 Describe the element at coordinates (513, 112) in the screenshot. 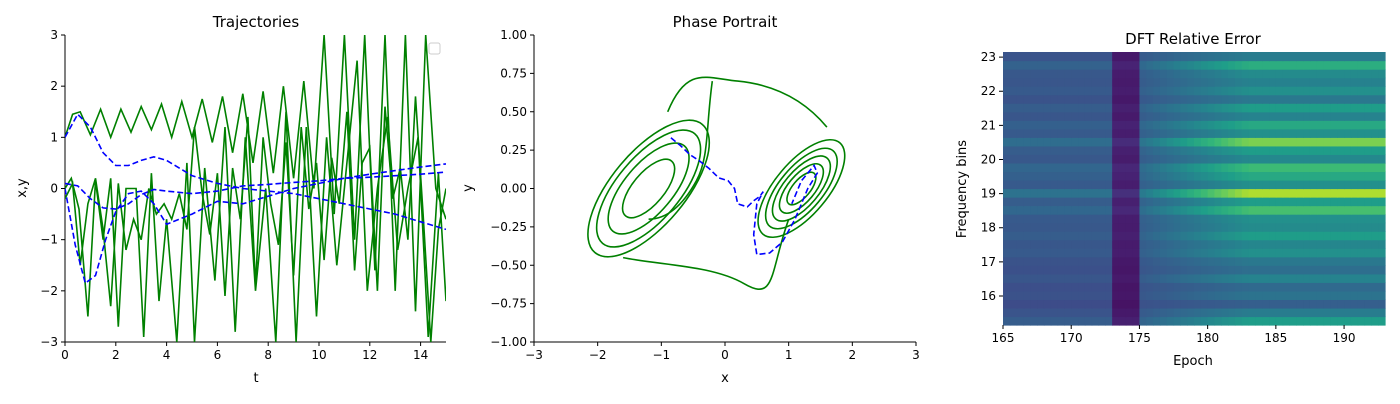

I see `chart2-y-tick-label: 0.50` at that location.